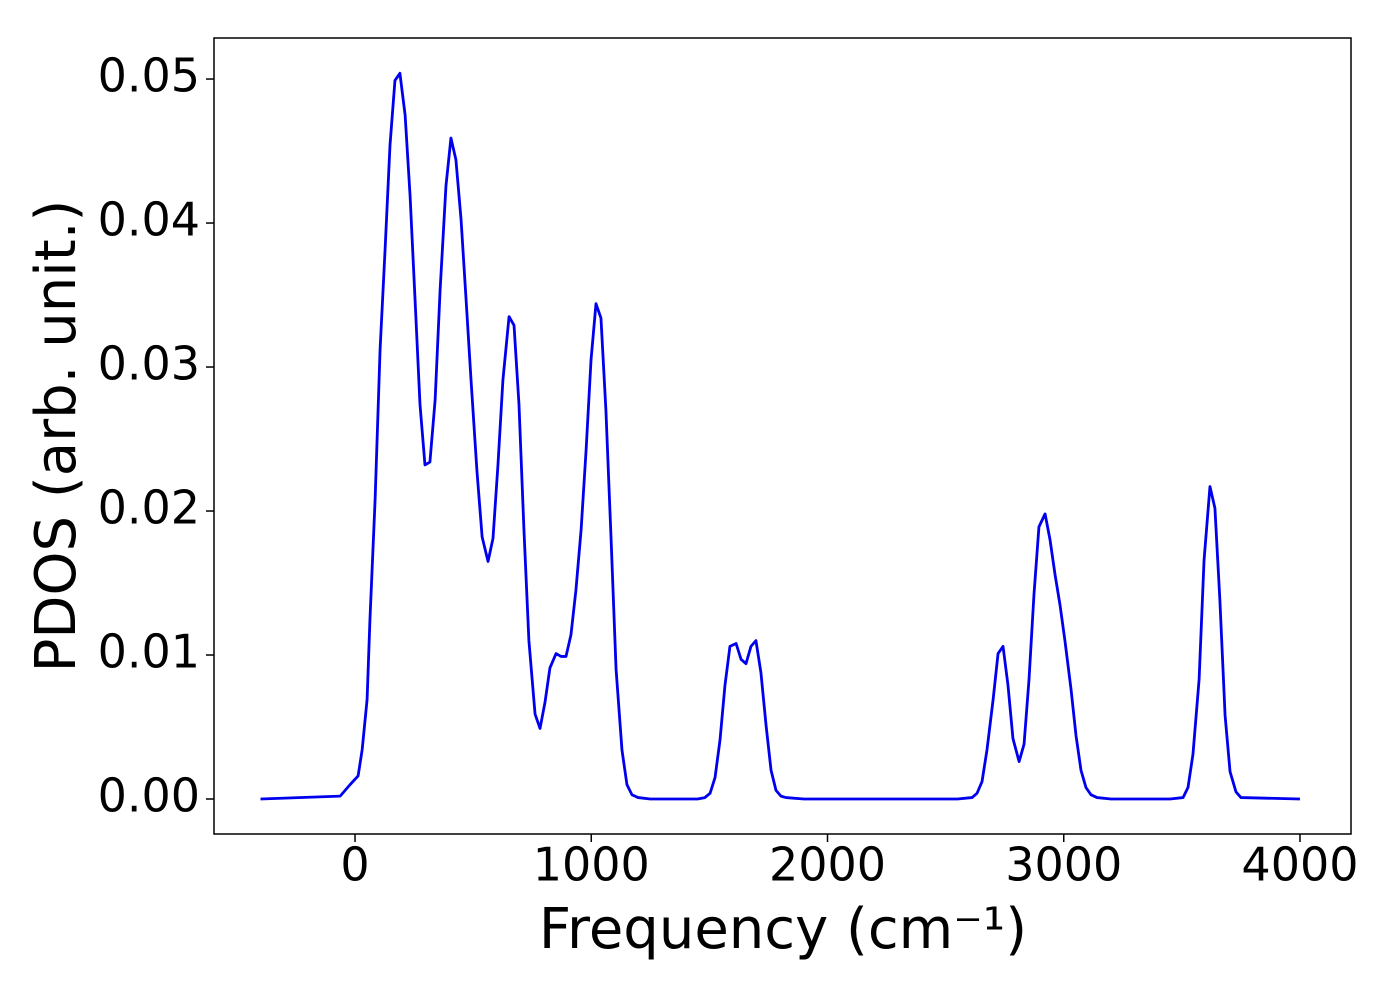  I want to click on y-tick-label: 0.01, so click(149, 652).